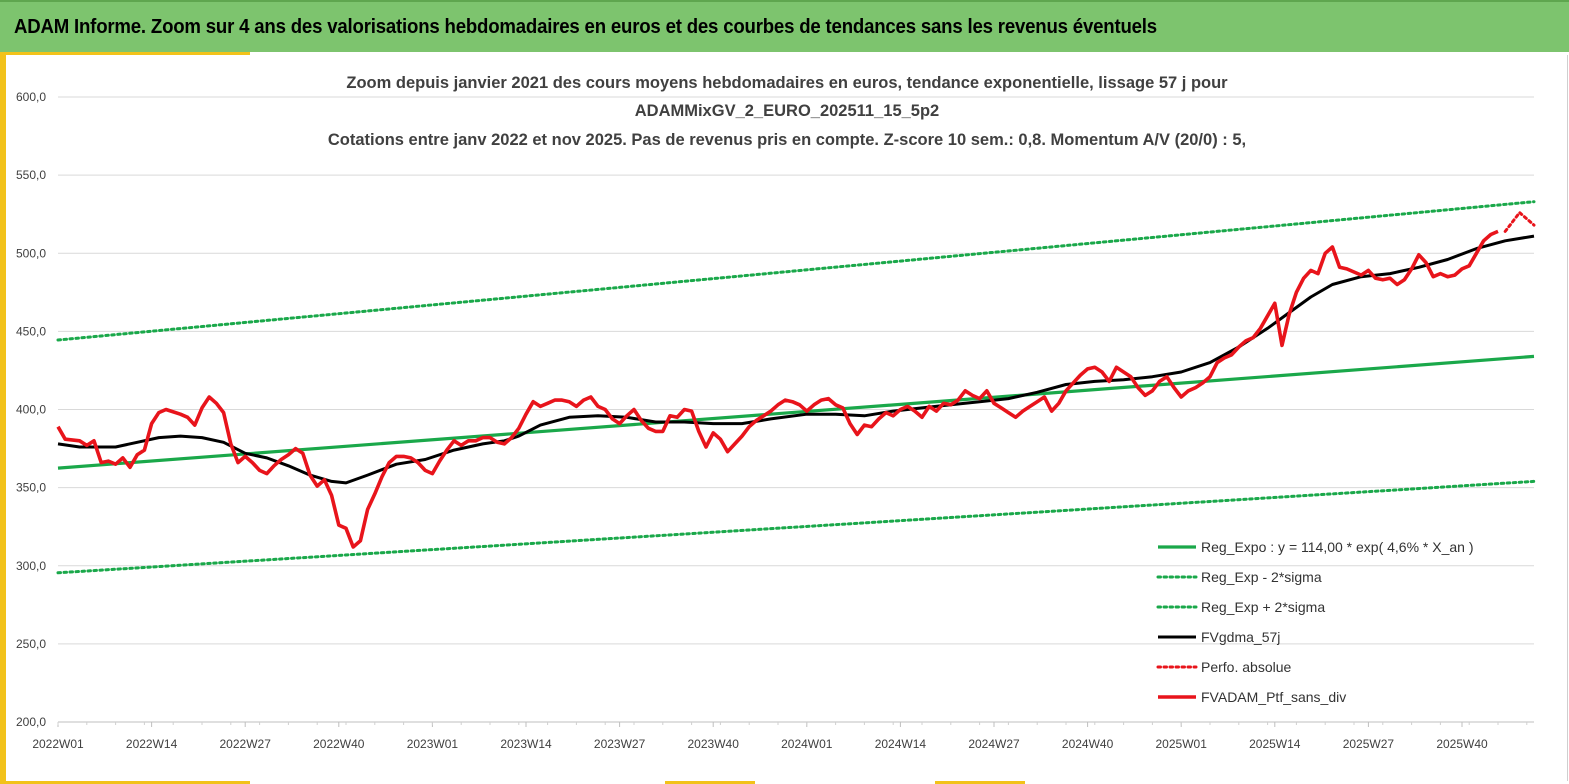 The height and width of the screenshot is (784, 1569). Describe the element at coordinates (31, 410) in the screenshot. I see `y-tick-label: 400,0` at that location.